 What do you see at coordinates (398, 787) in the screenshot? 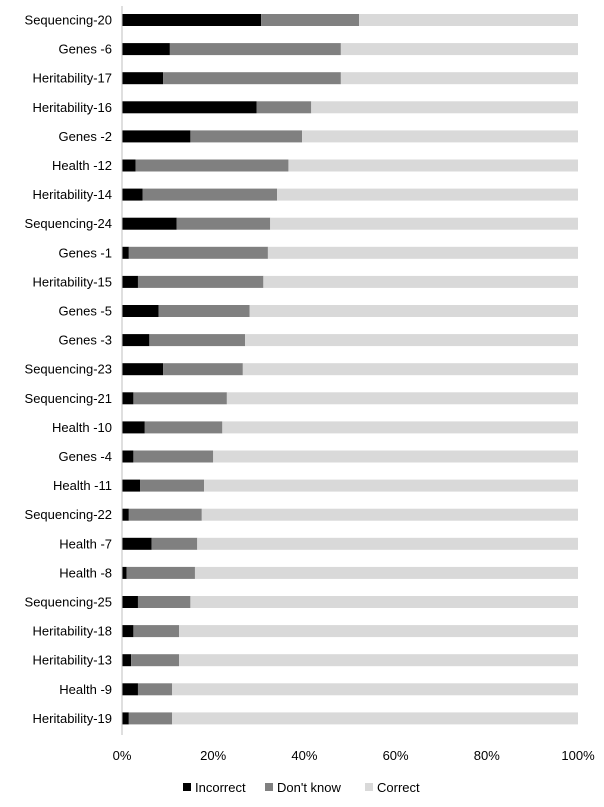
I see `legend-label-correct: Correct` at bounding box center [398, 787].